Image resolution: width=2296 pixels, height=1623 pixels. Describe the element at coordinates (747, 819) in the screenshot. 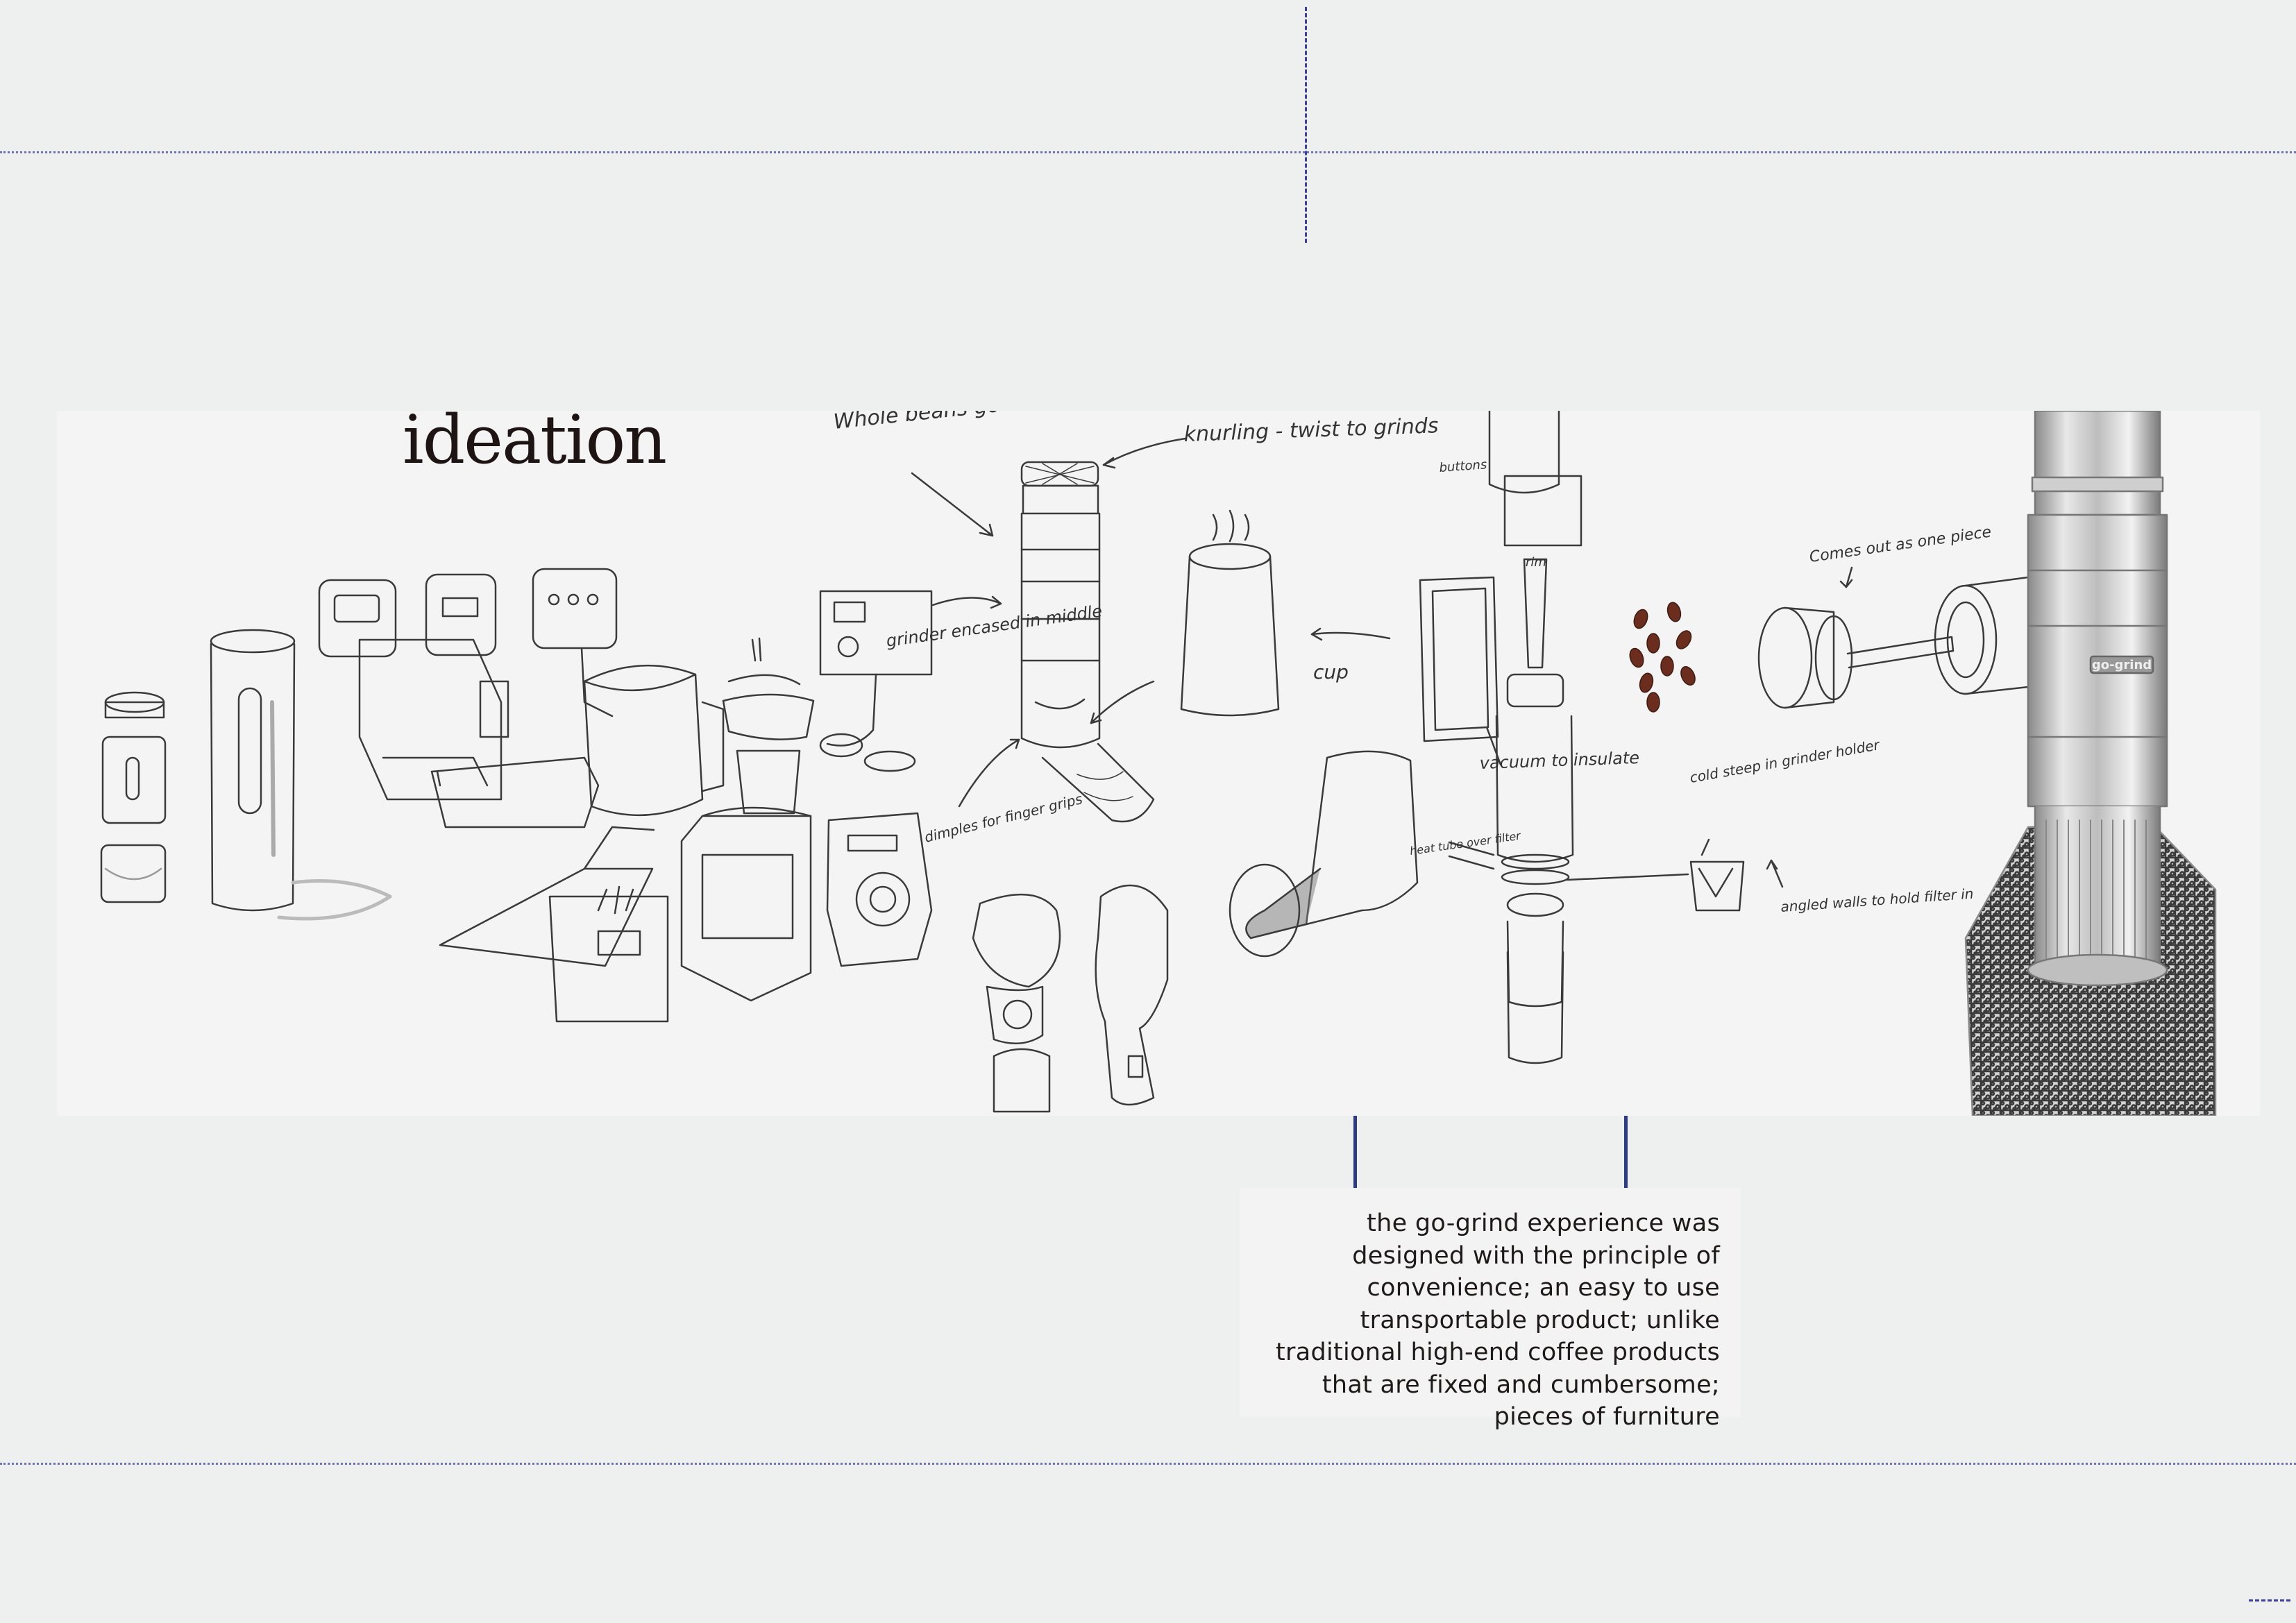

I see `sketch-stacked-grinder` at that location.